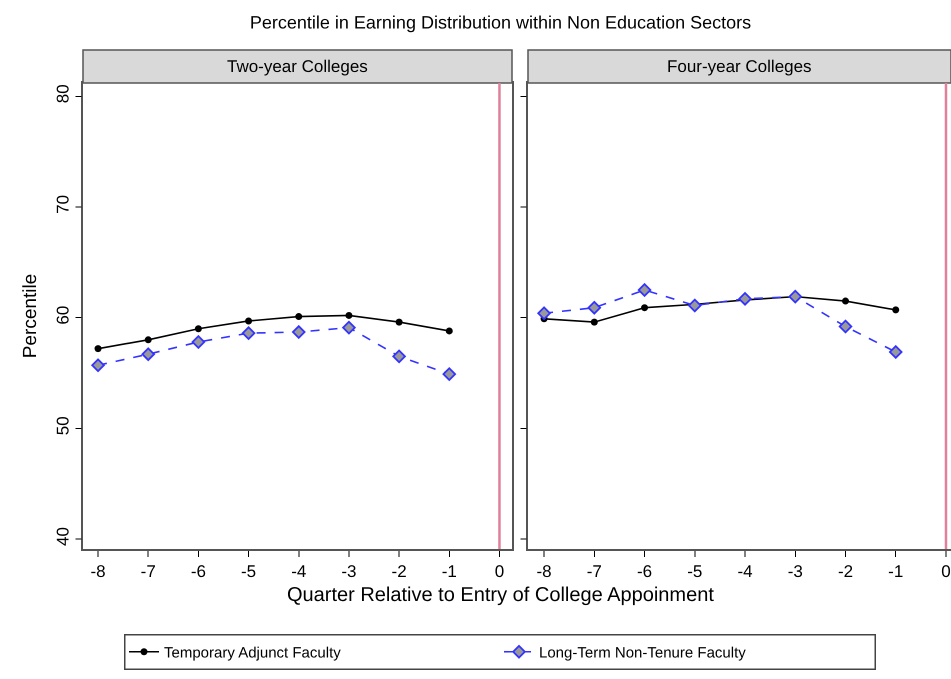 Image resolution: width=951 pixels, height=679 pixels. Describe the element at coordinates (642, 653) in the screenshot. I see `legend-label: Long-Term Non-Tenure Faculty` at that location.